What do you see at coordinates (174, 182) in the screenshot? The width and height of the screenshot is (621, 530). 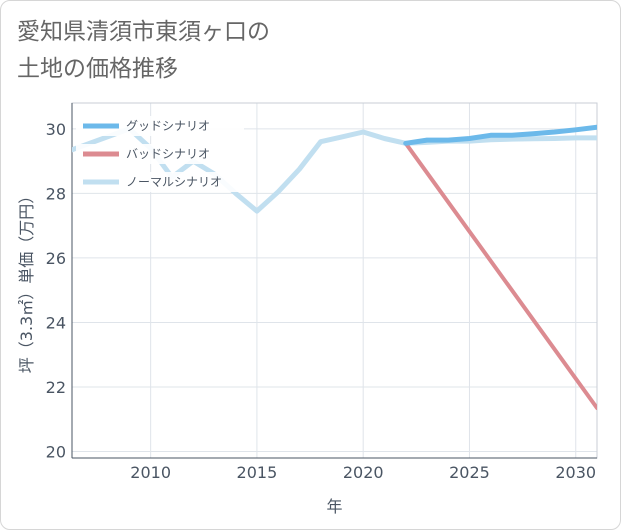 I see `legend-label: ノーマルシナリオ` at bounding box center [174, 182].